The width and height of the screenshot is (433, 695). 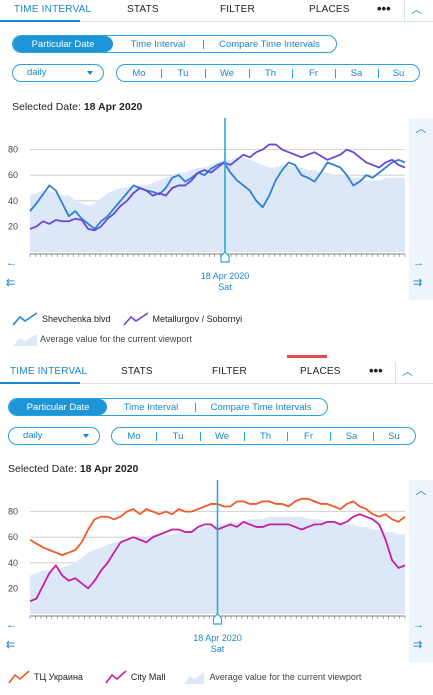 I want to click on divider-accent, so click(x=307, y=356).